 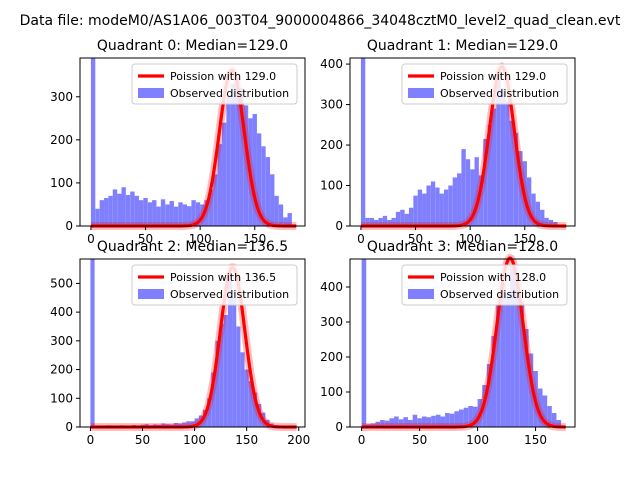 What do you see at coordinates (192, 46) in the screenshot?
I see `subplot-title: Quadrant 0: Median=129.0` at bounding box center [192, 46].